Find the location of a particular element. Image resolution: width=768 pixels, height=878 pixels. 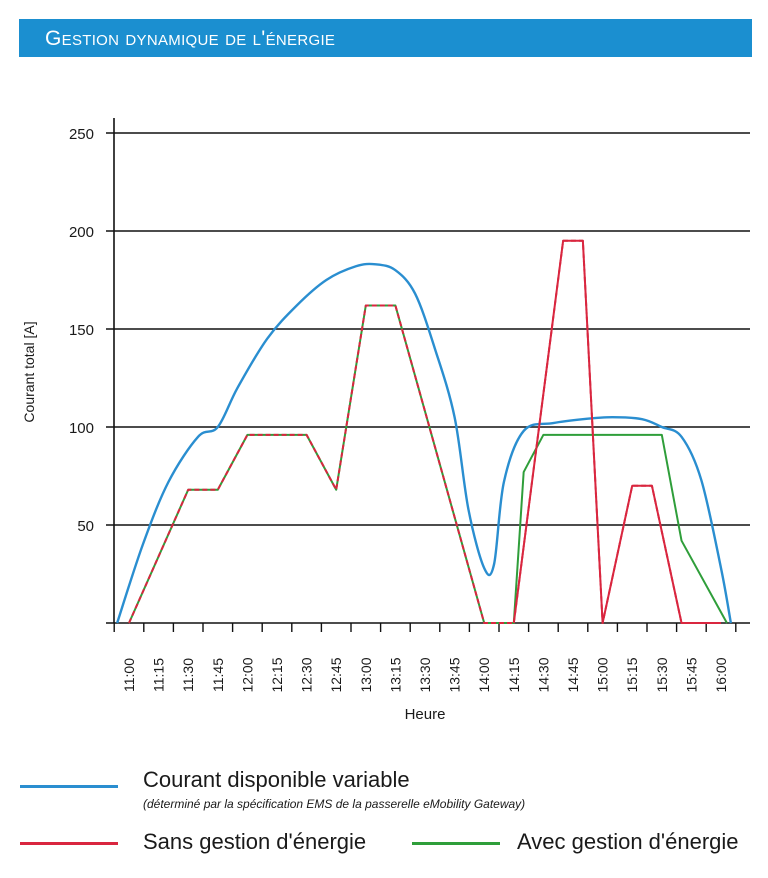

x-axis-title: Heure is located at coordinates (425, 714).